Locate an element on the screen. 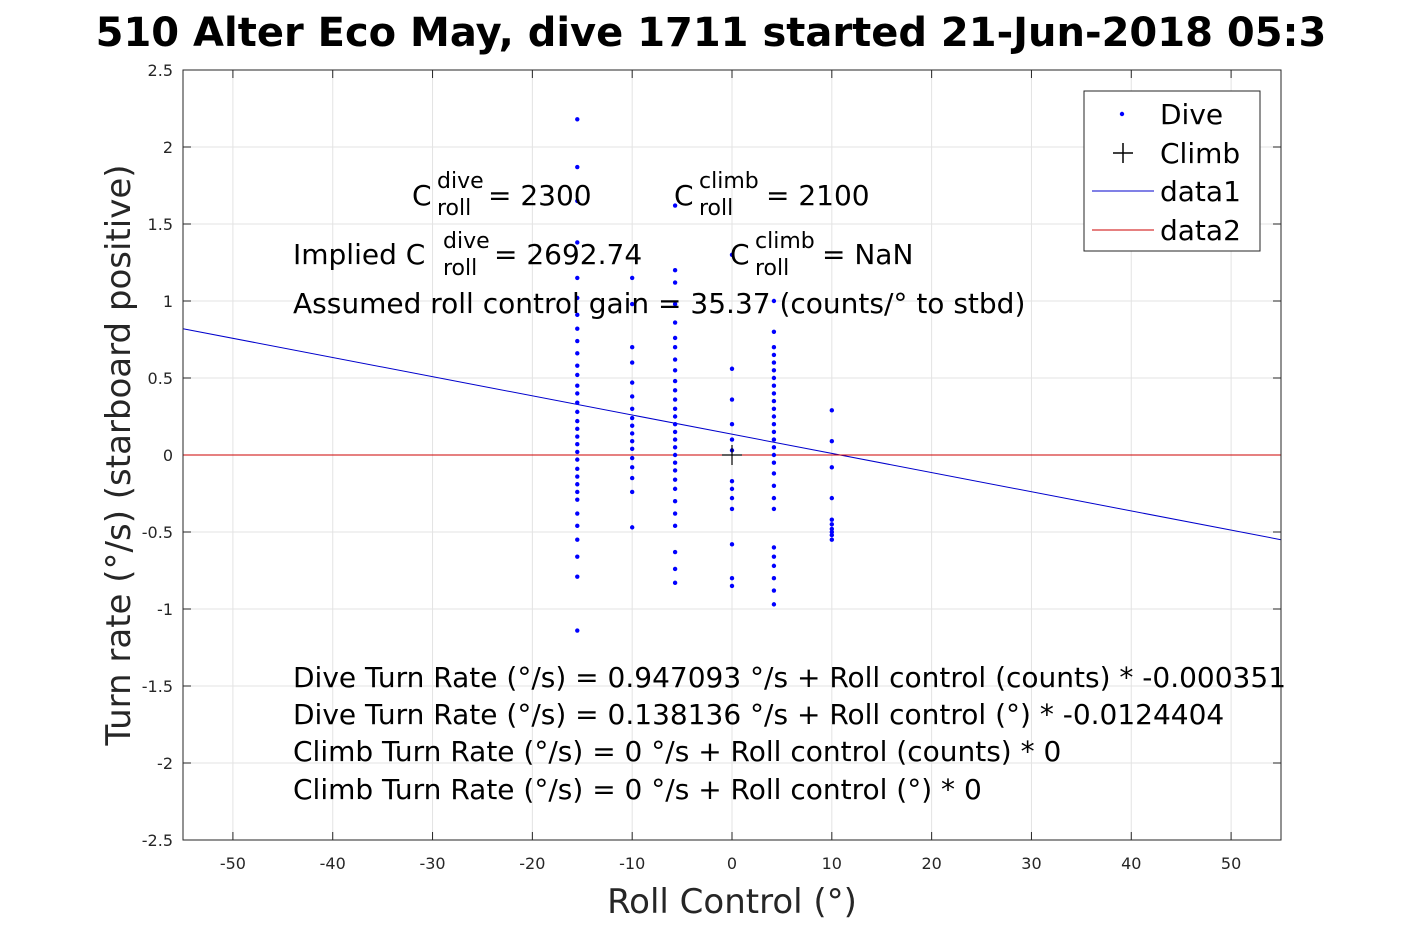 Image resolution: width=1417 pixels, height=945 pixels. y-tick-label: 0.5 is located at coordinates (160, 378).